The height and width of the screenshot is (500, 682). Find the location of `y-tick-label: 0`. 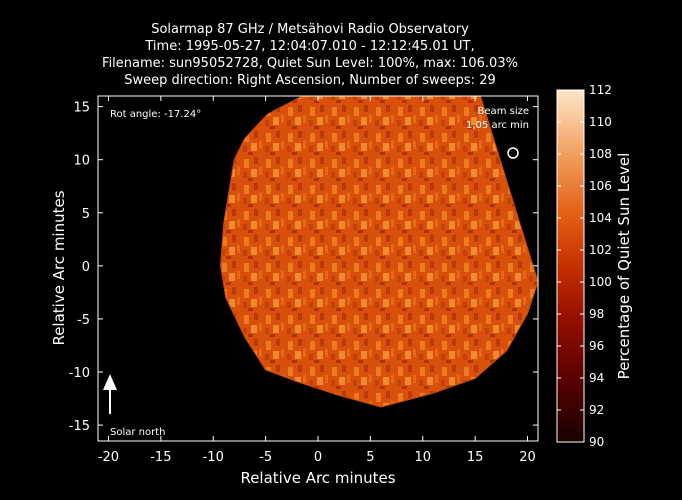

y-tick-label: 0 is located at coordinates (86, 267).